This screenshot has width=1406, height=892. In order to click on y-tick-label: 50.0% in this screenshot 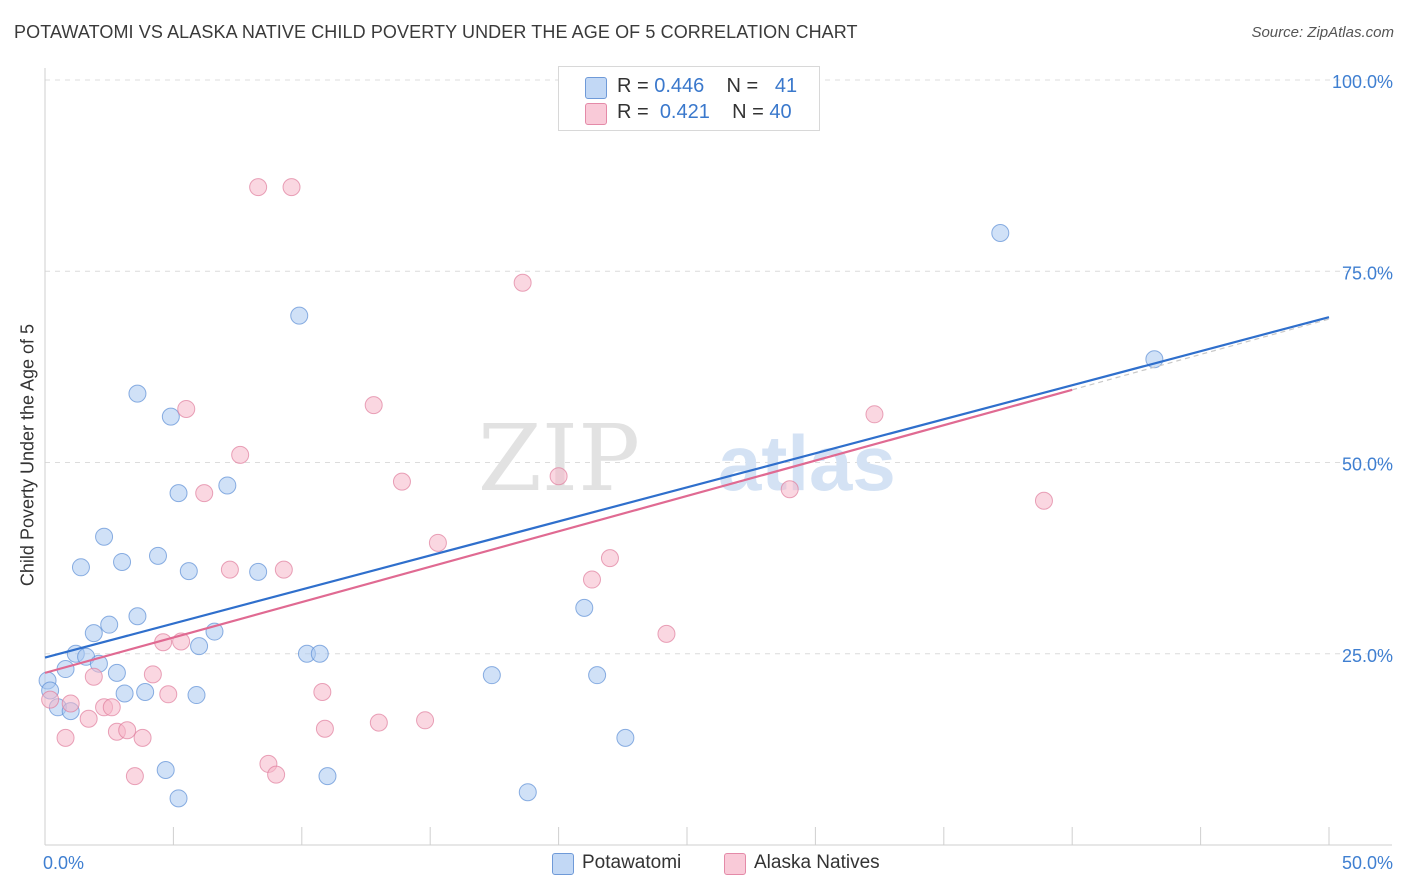, I will do `click(1367, 465)`.